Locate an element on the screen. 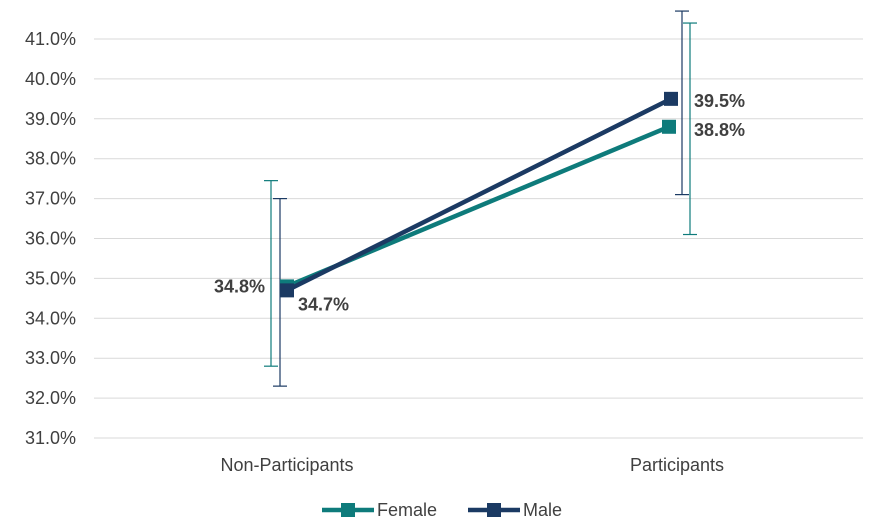 The image size is (869, 523). data-label: 34.8% is located at coordinates (239, 286).